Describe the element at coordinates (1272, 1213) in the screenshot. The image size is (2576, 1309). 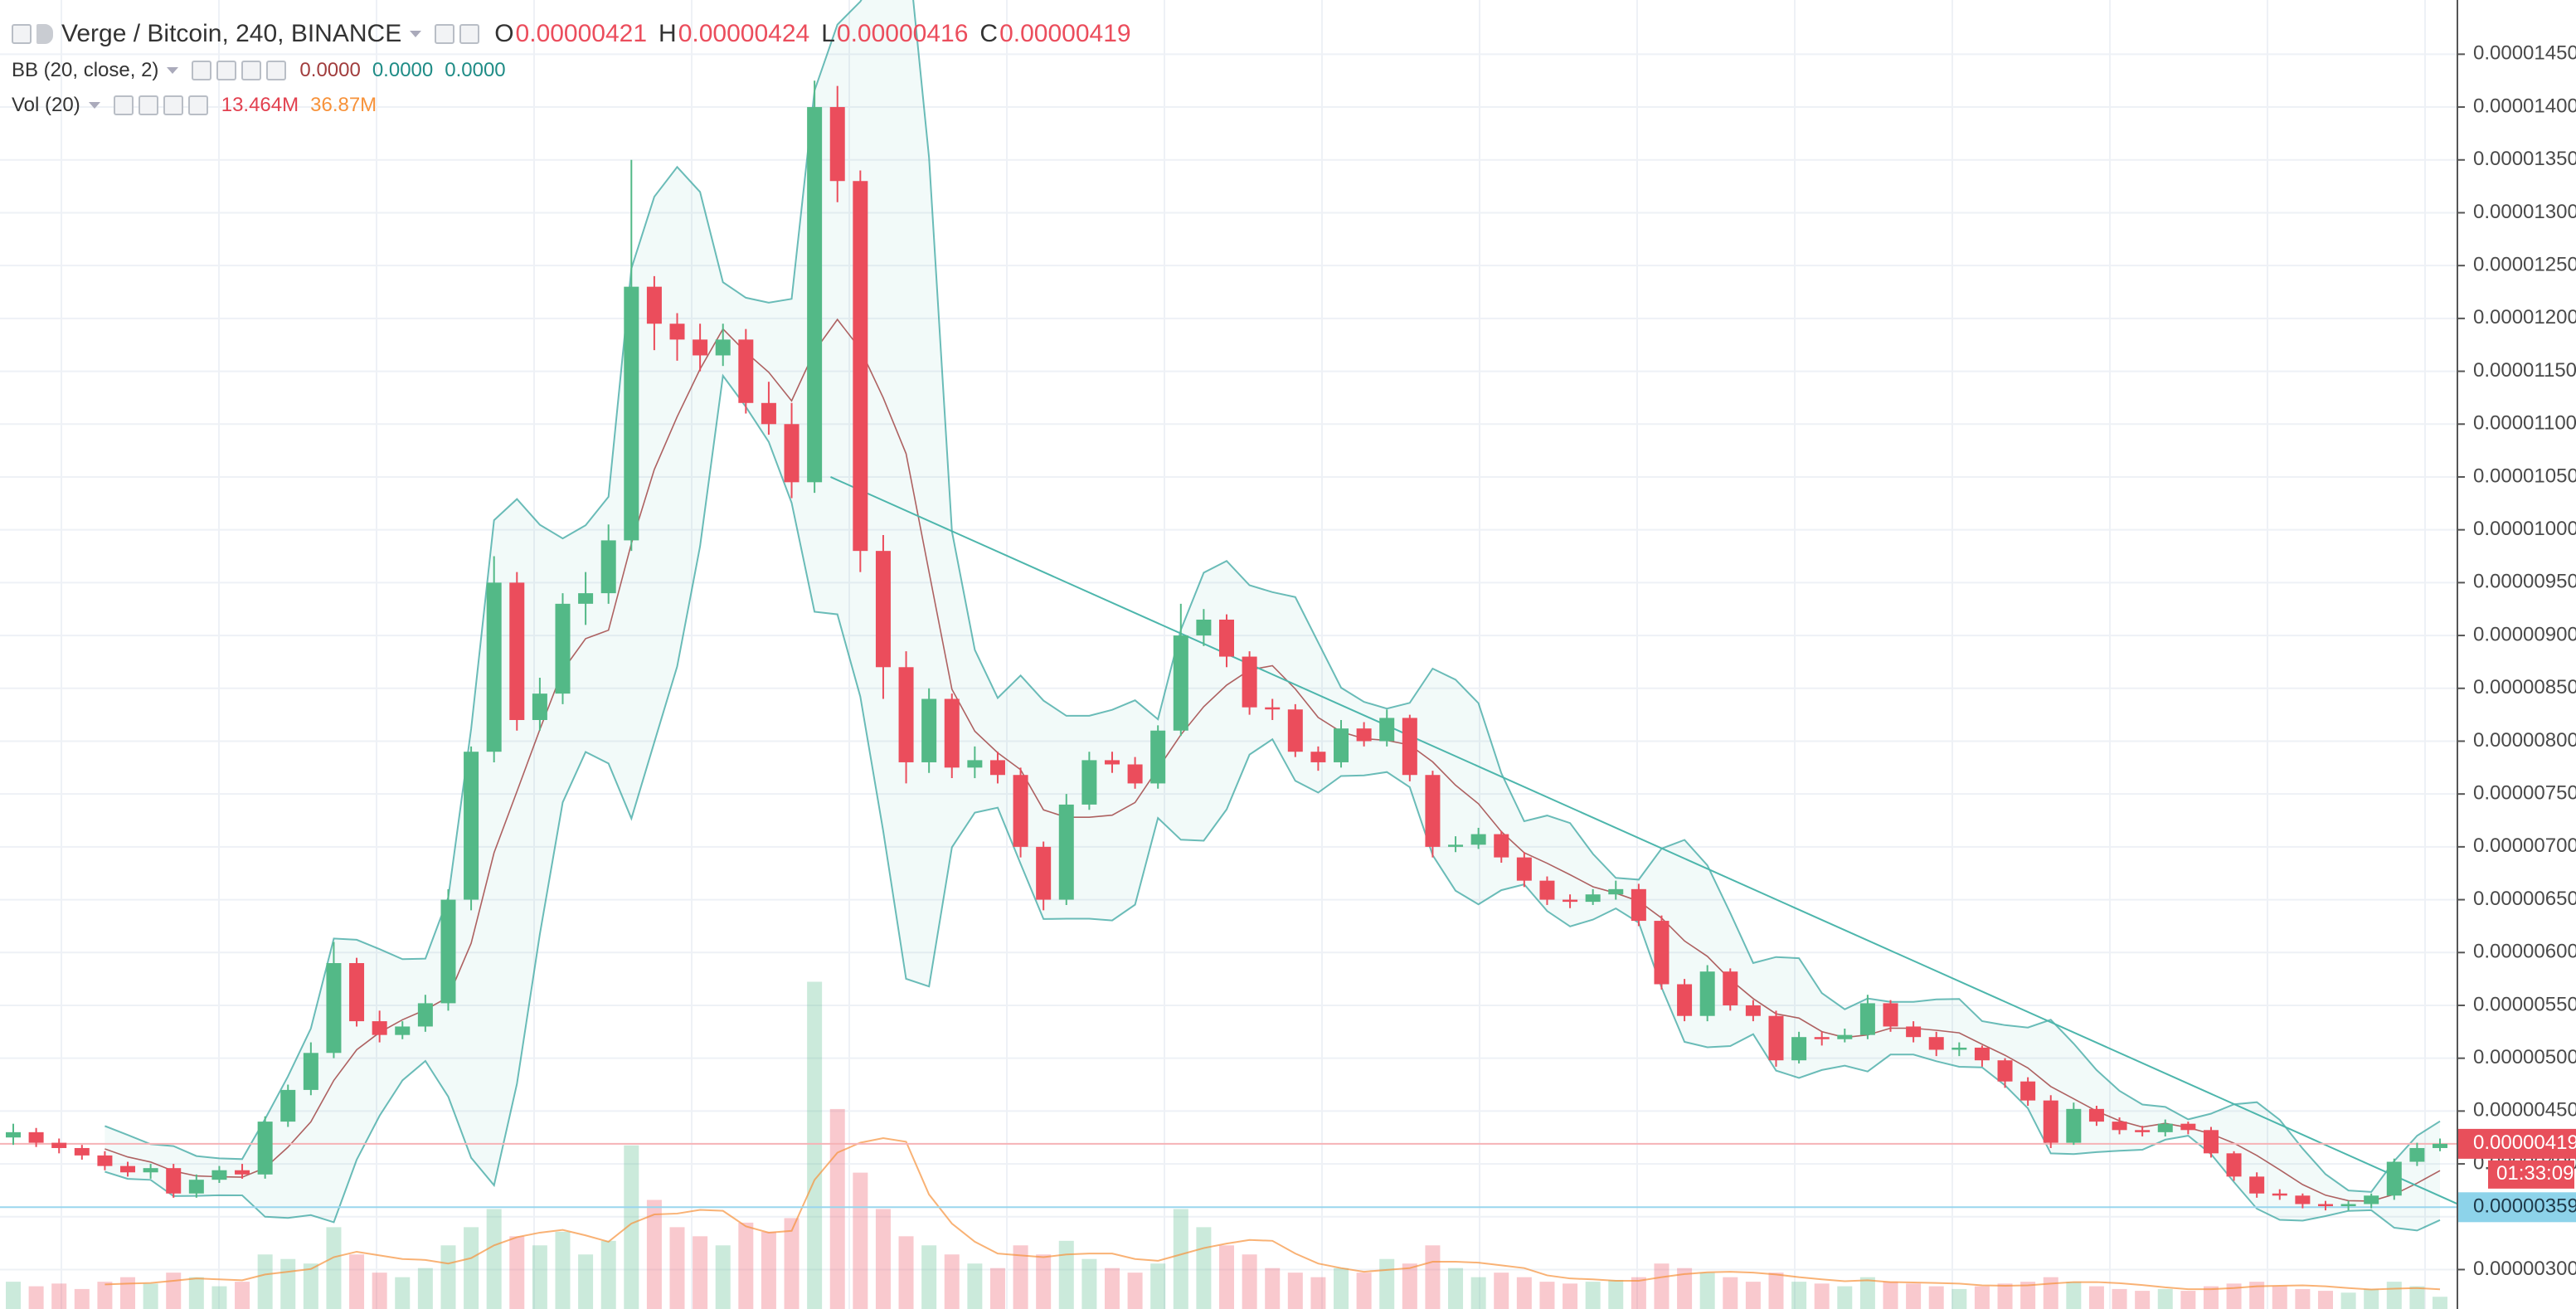
I see `volume-ma` at that location.